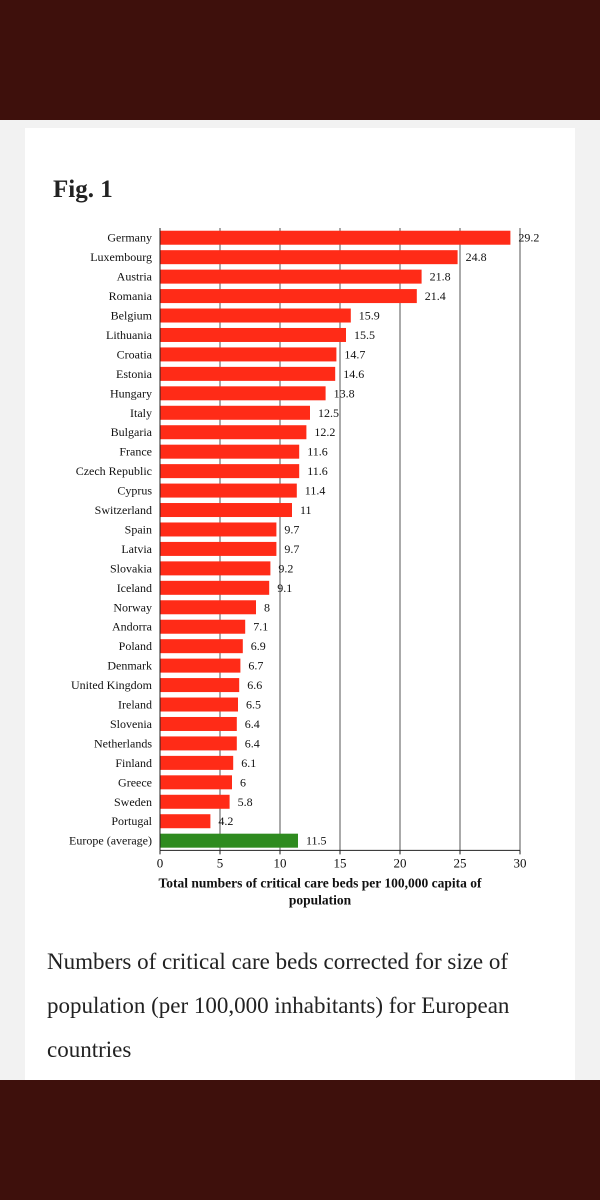  Describe the element at coordinates (528, 238) in the screenshot. I see `value-label: 29.2` at that location.